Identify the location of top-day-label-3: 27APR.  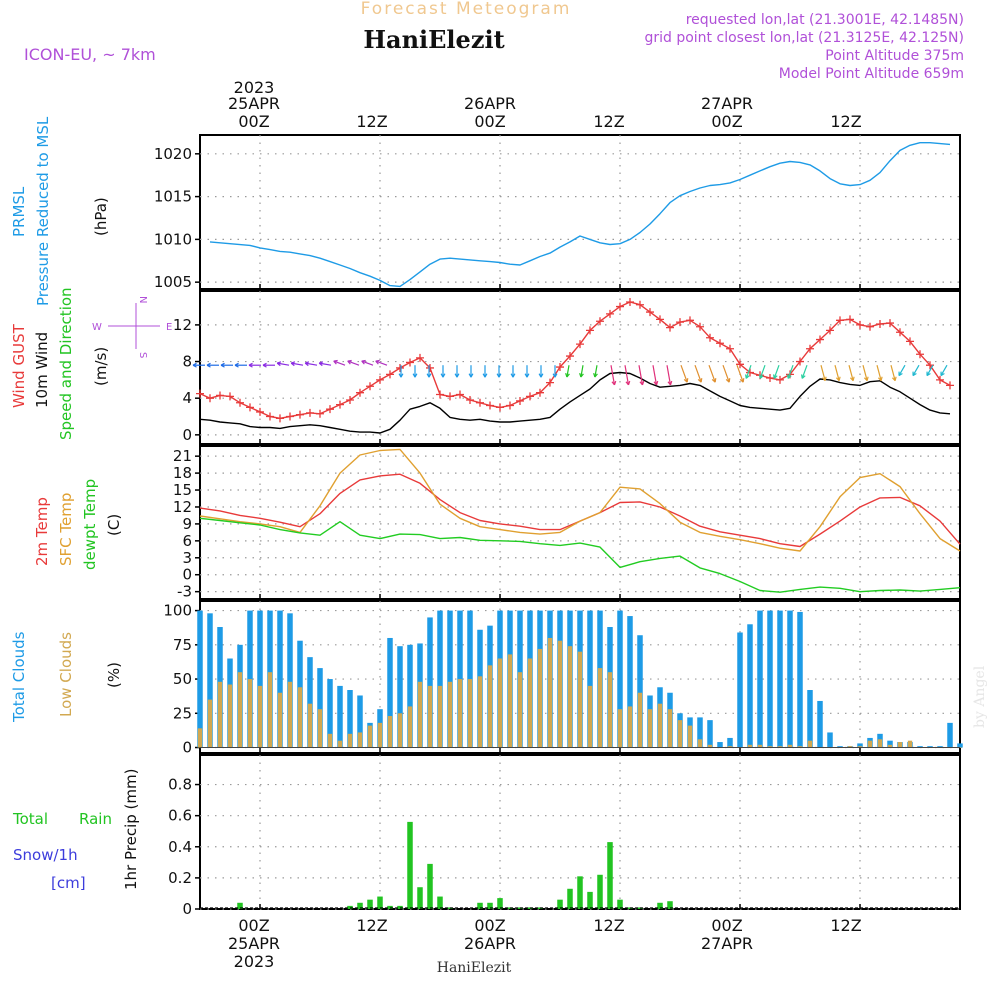
(727, 103).